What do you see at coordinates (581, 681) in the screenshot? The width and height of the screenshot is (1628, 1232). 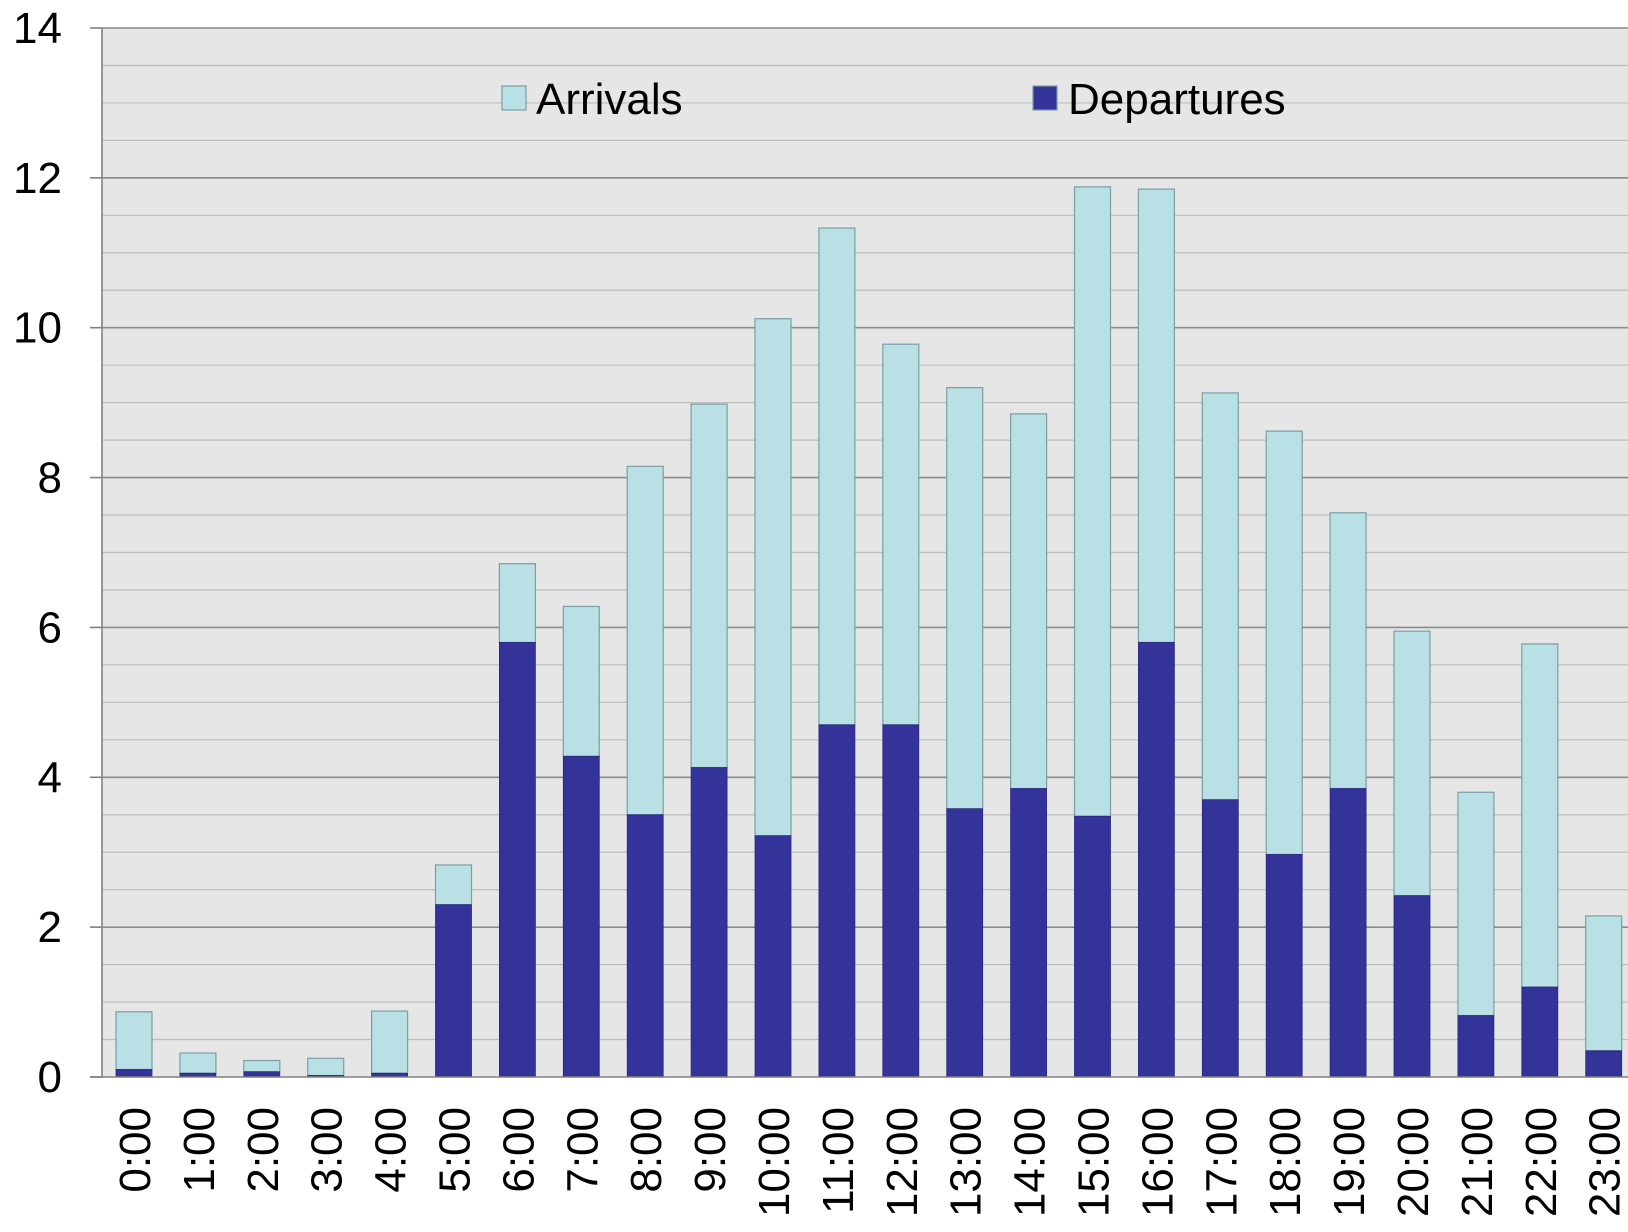 I see `bar-arrivals-7:00` at bounding box center [581, 681].